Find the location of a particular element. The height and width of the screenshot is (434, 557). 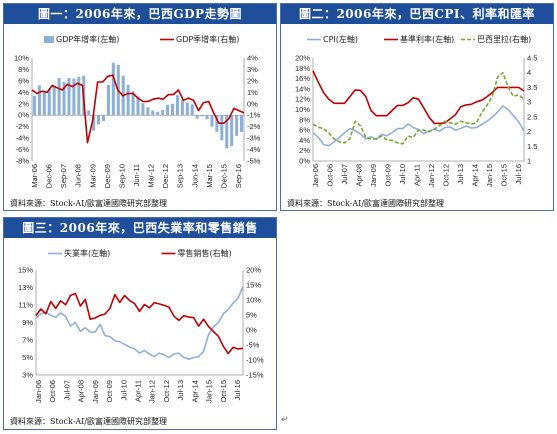

chart-title: 圖二：2006年來，巴西CPI、利率和匯率 is located at coordinates (417, 14).